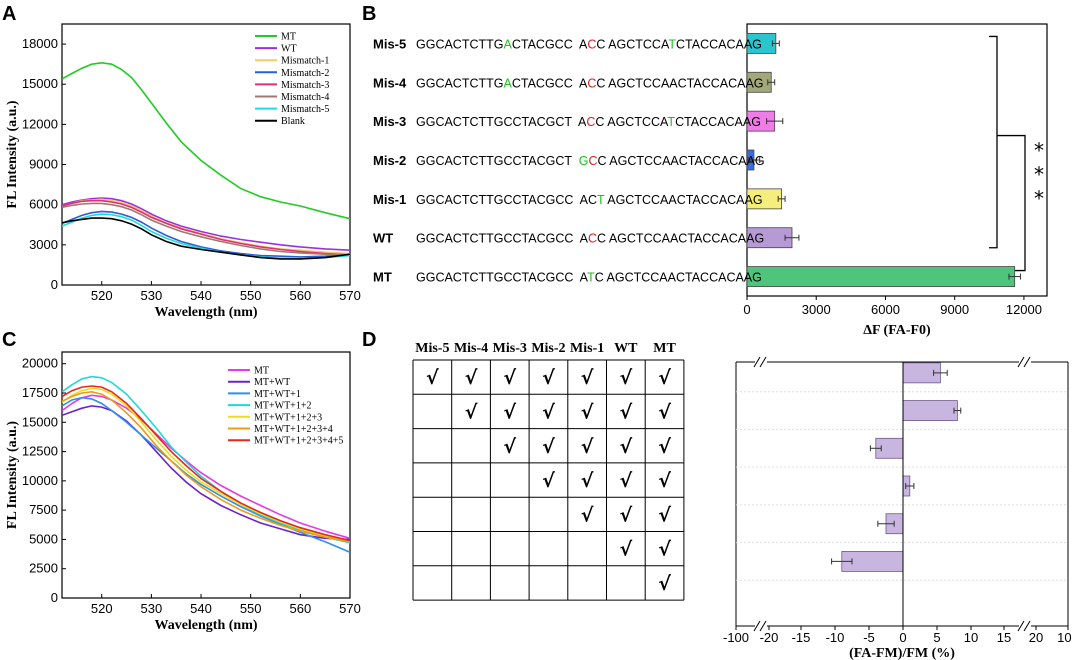 This screenshot has width=1072, height=660. What do you see at coordinates (1011, 203) in the screenshot?
I see `bracket-mt` at bounding box center [1011, 203].